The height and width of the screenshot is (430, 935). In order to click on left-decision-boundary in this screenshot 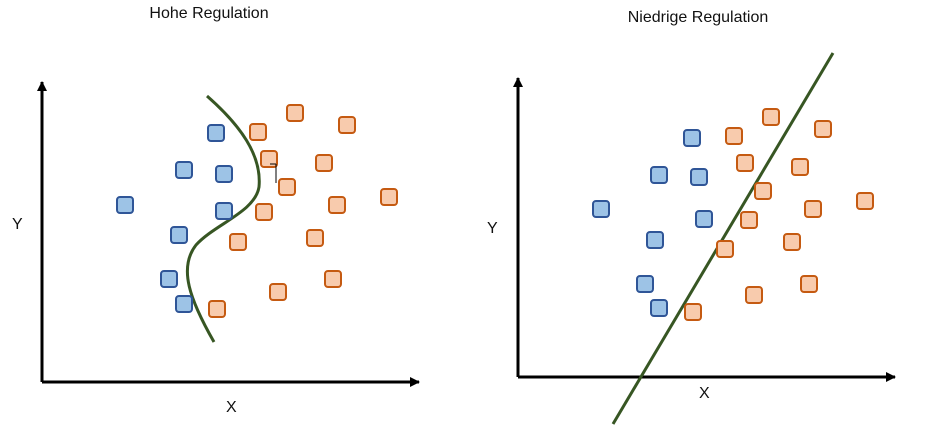, I will do `click(223, 218)`.